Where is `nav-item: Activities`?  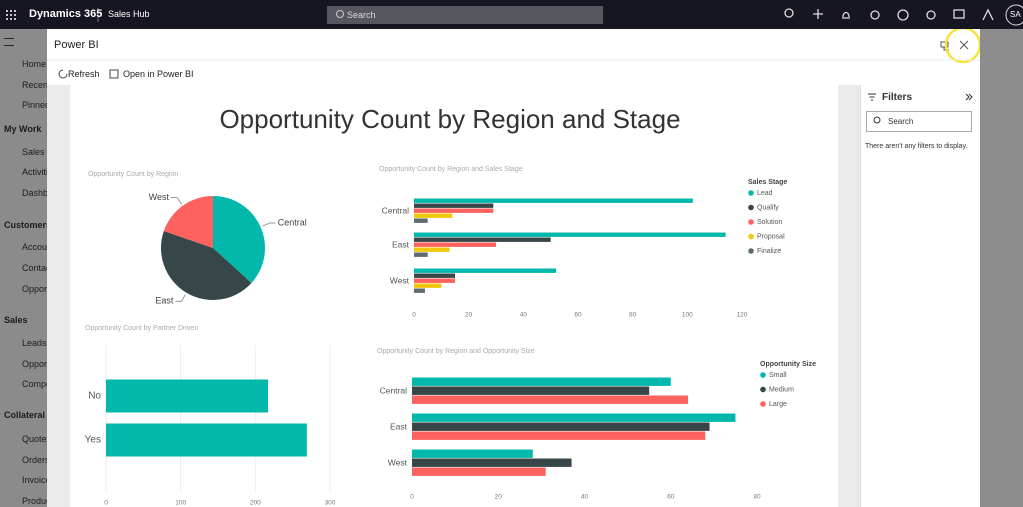
nav-item: Activities is located at coordinates (40, 172).